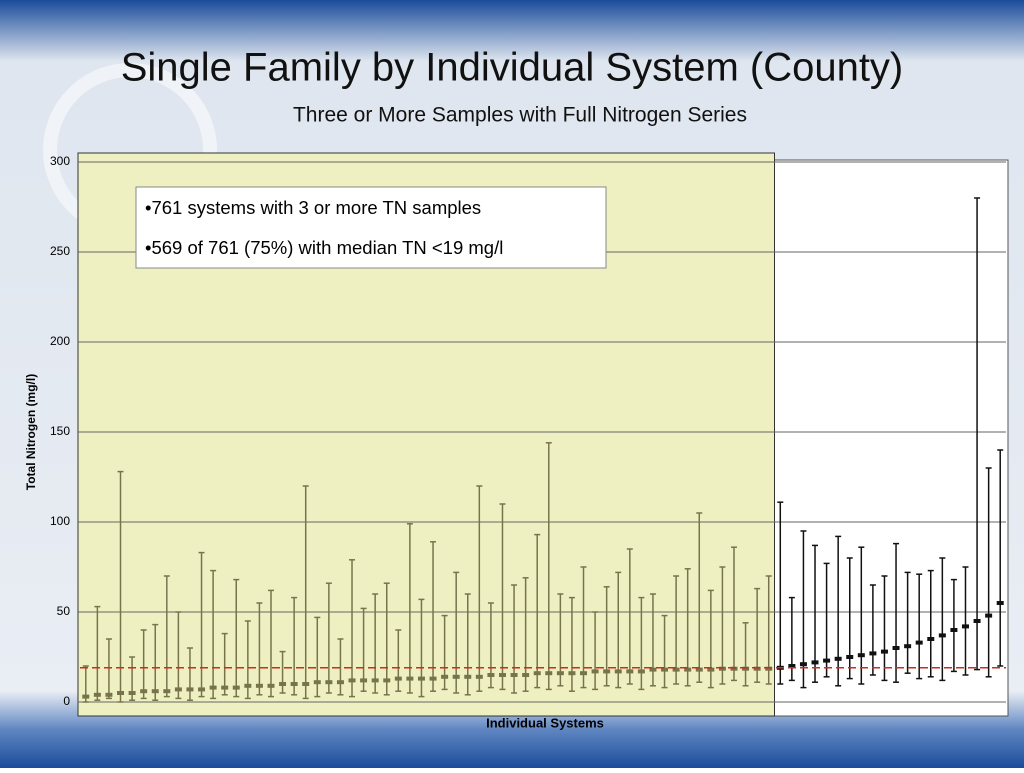 This screenshot has width=1024, height=773. What do you see at coordinates (60, 431) in the screenshot?
I see `y-tick-label: 150` at bounding box center [60, 431].